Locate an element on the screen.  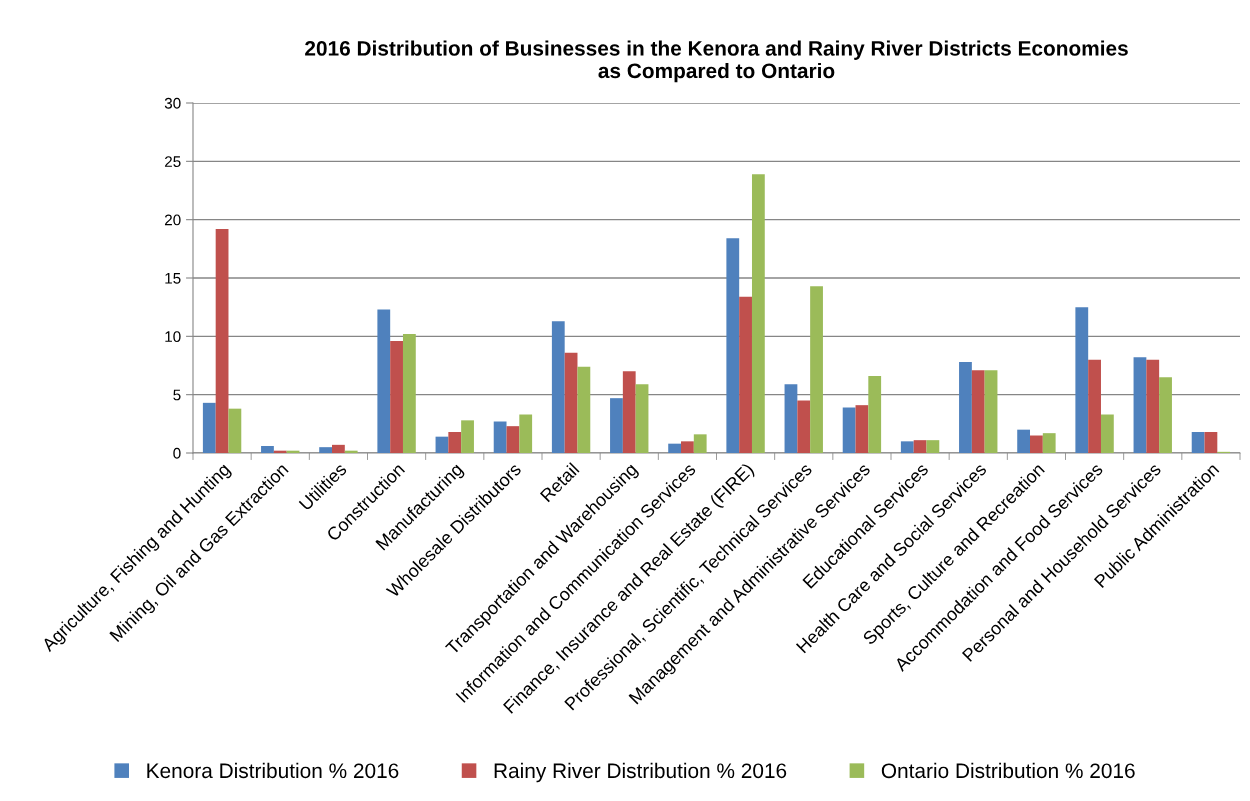
chart-title: 2016 Distribution of Businesses in the Kenora and Rainy River Districts Economies as Compared to Ontario is located at coordinates (716, 61).